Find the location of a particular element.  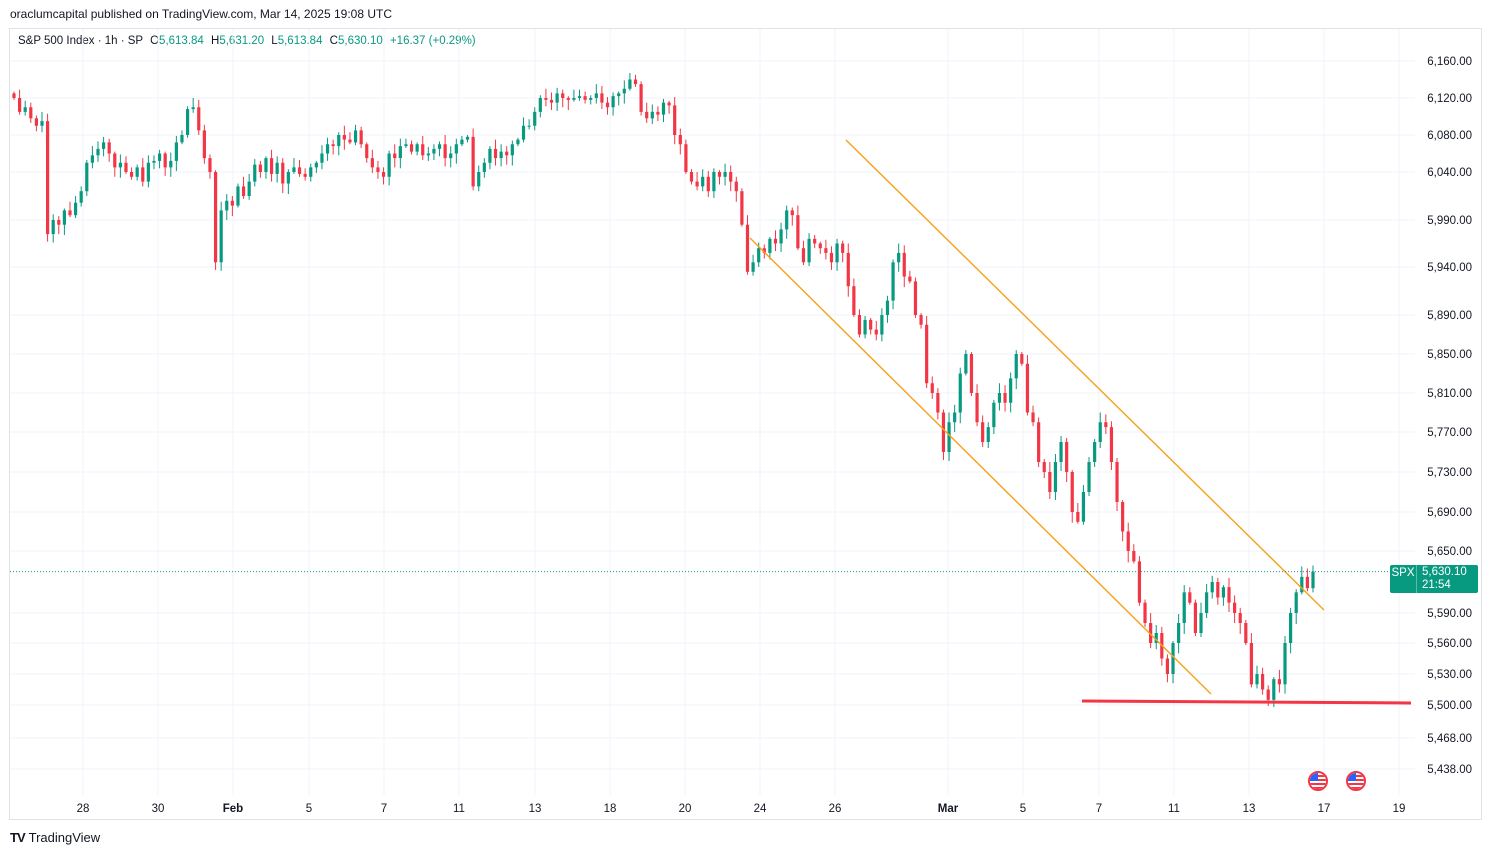

y-tick-label: 6,160.00 is located at coordinates (1449, 62).